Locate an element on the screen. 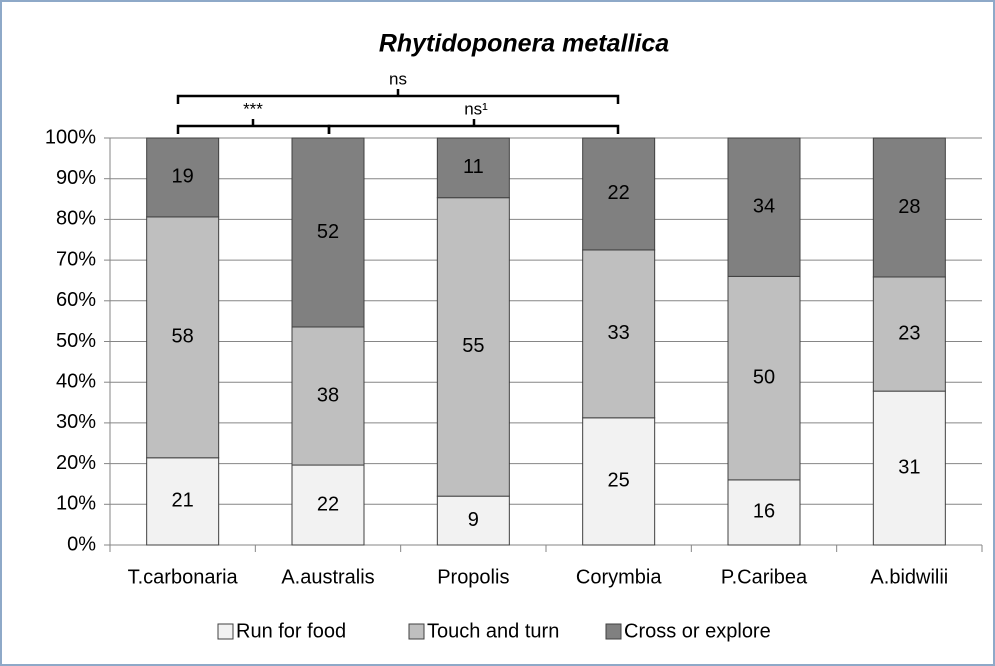  legend-label: Cross or explore is located at coordinates (697, 631).